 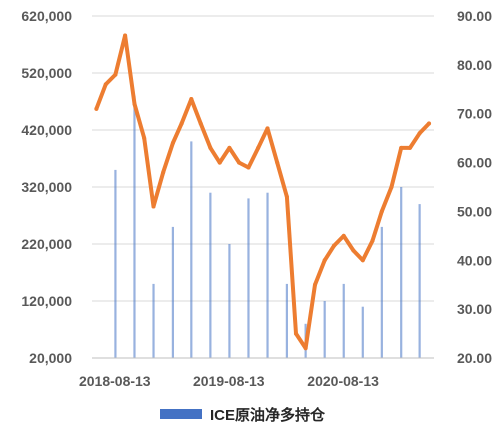 I want to click on right-axis-tick-label: 80.00, so click(x=474, y=65).